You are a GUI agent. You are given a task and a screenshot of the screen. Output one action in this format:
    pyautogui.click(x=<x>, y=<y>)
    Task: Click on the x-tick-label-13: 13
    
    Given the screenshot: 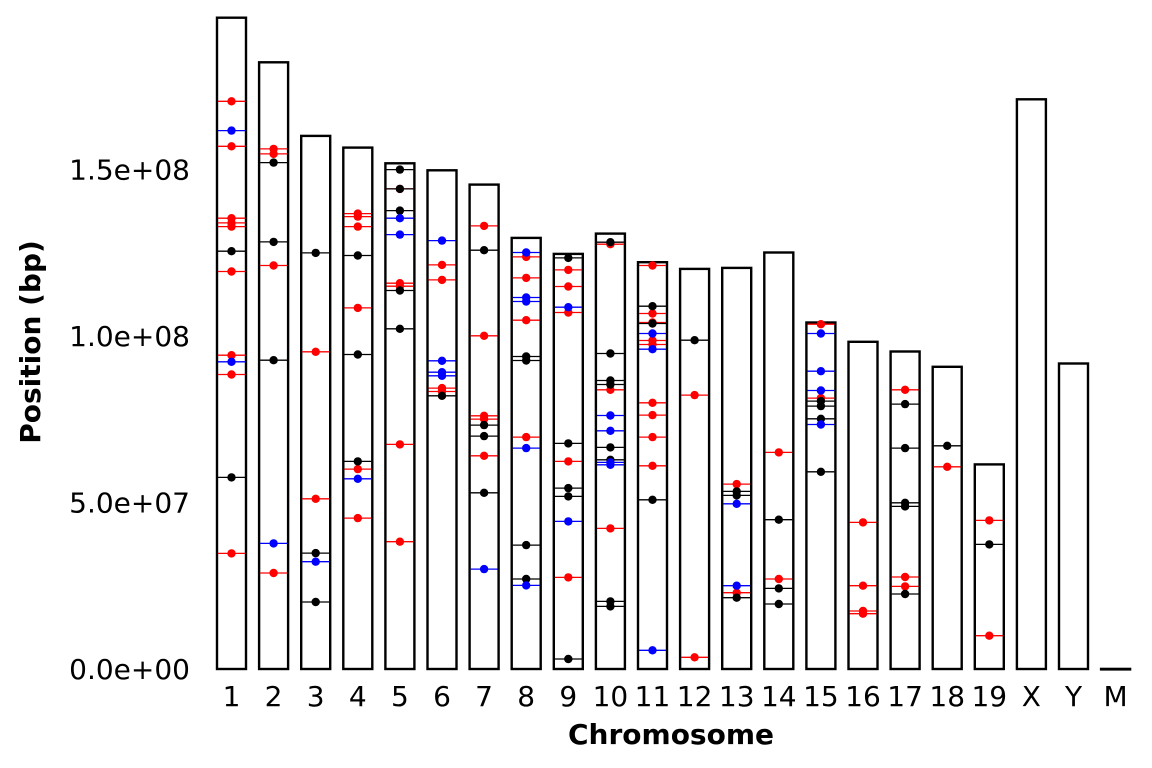 What is the action you would take?
    pyautogui.click(x=737, y=696)
    